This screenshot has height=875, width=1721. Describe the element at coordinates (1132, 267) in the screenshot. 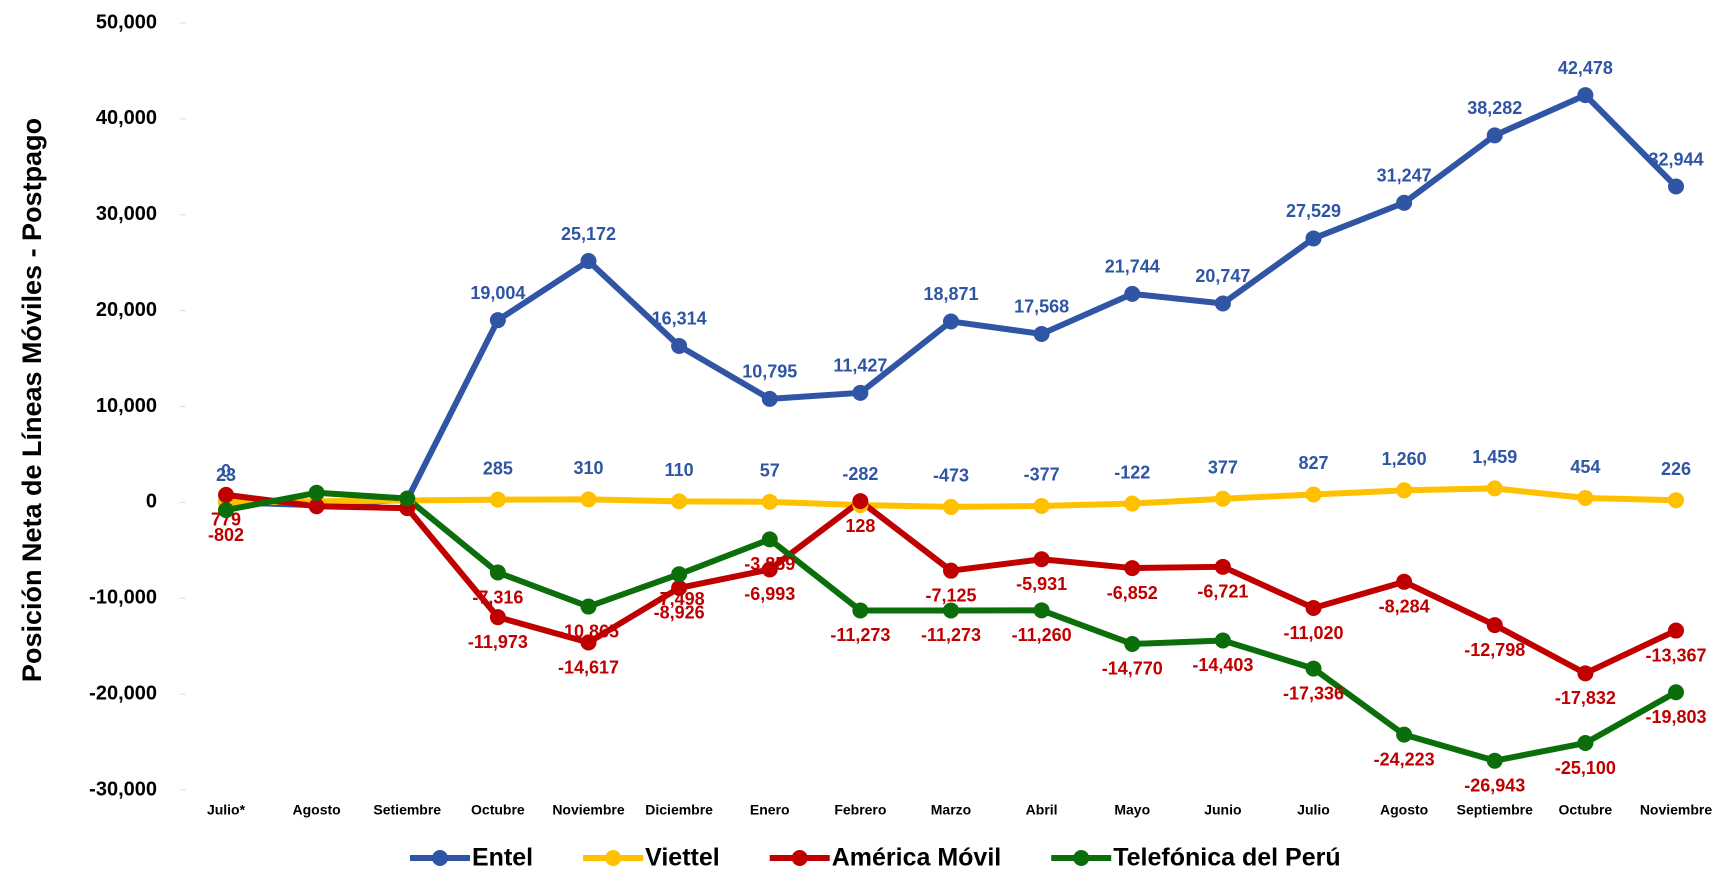

I see `data-label: 21,744` at that location.